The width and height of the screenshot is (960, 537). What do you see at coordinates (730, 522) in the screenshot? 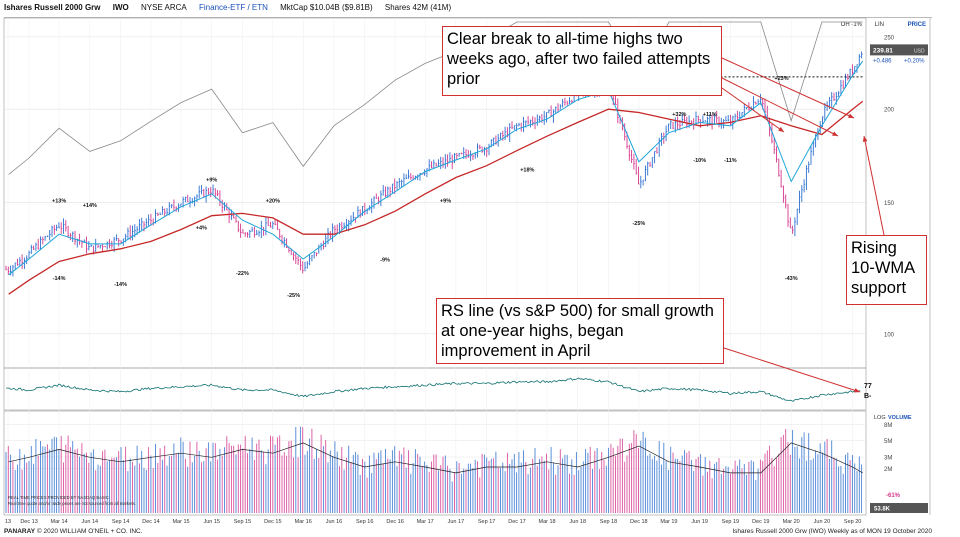
I see `x-tick-label: Sep 19` at bounding box center [730, 522].